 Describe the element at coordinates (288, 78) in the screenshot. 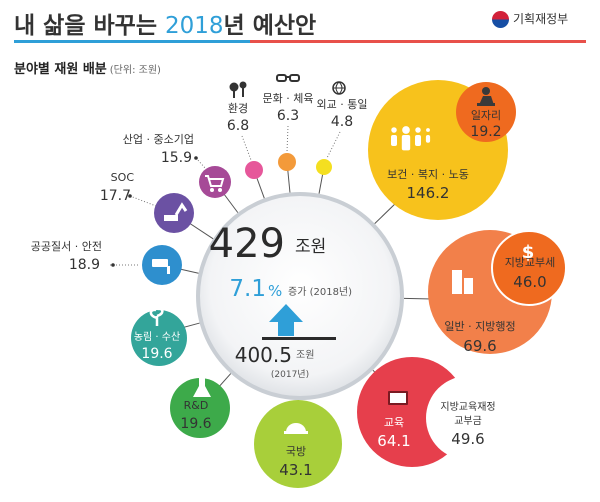

I see `glasses-icon` at that location.